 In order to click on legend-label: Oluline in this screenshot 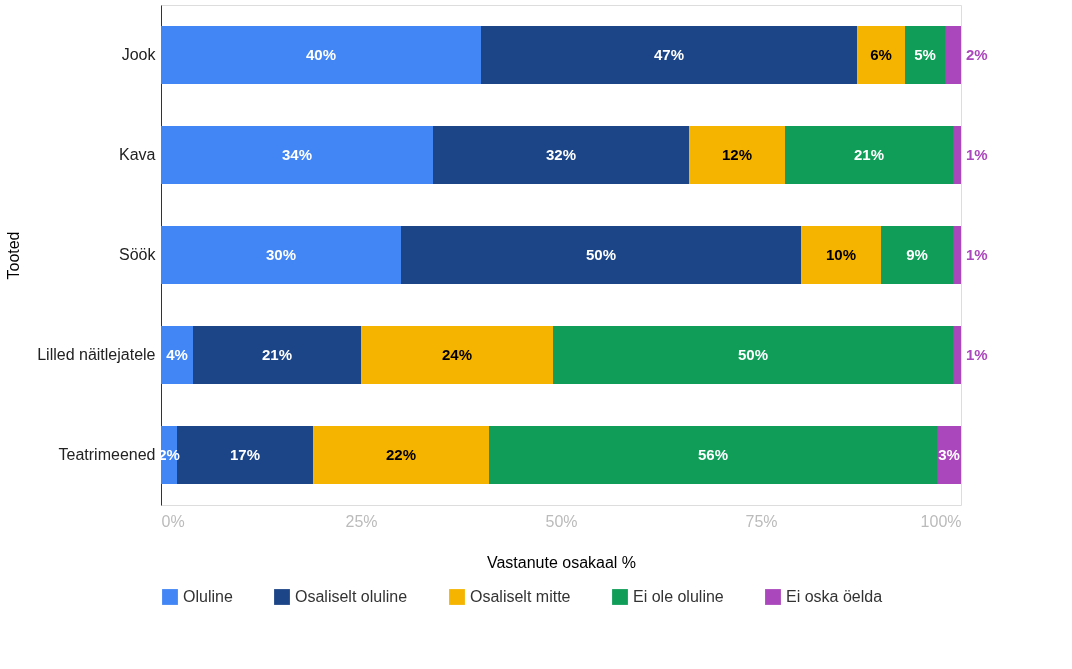, I will do `click(208, 596)`.